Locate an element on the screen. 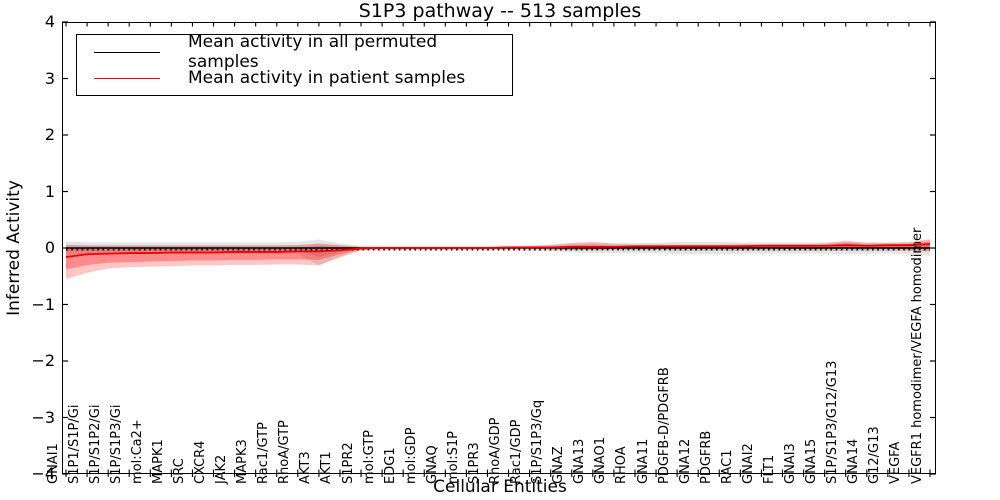 The image size is (1000, 500). x-tick-label: GNAZ is located at coordinates (559, 465).